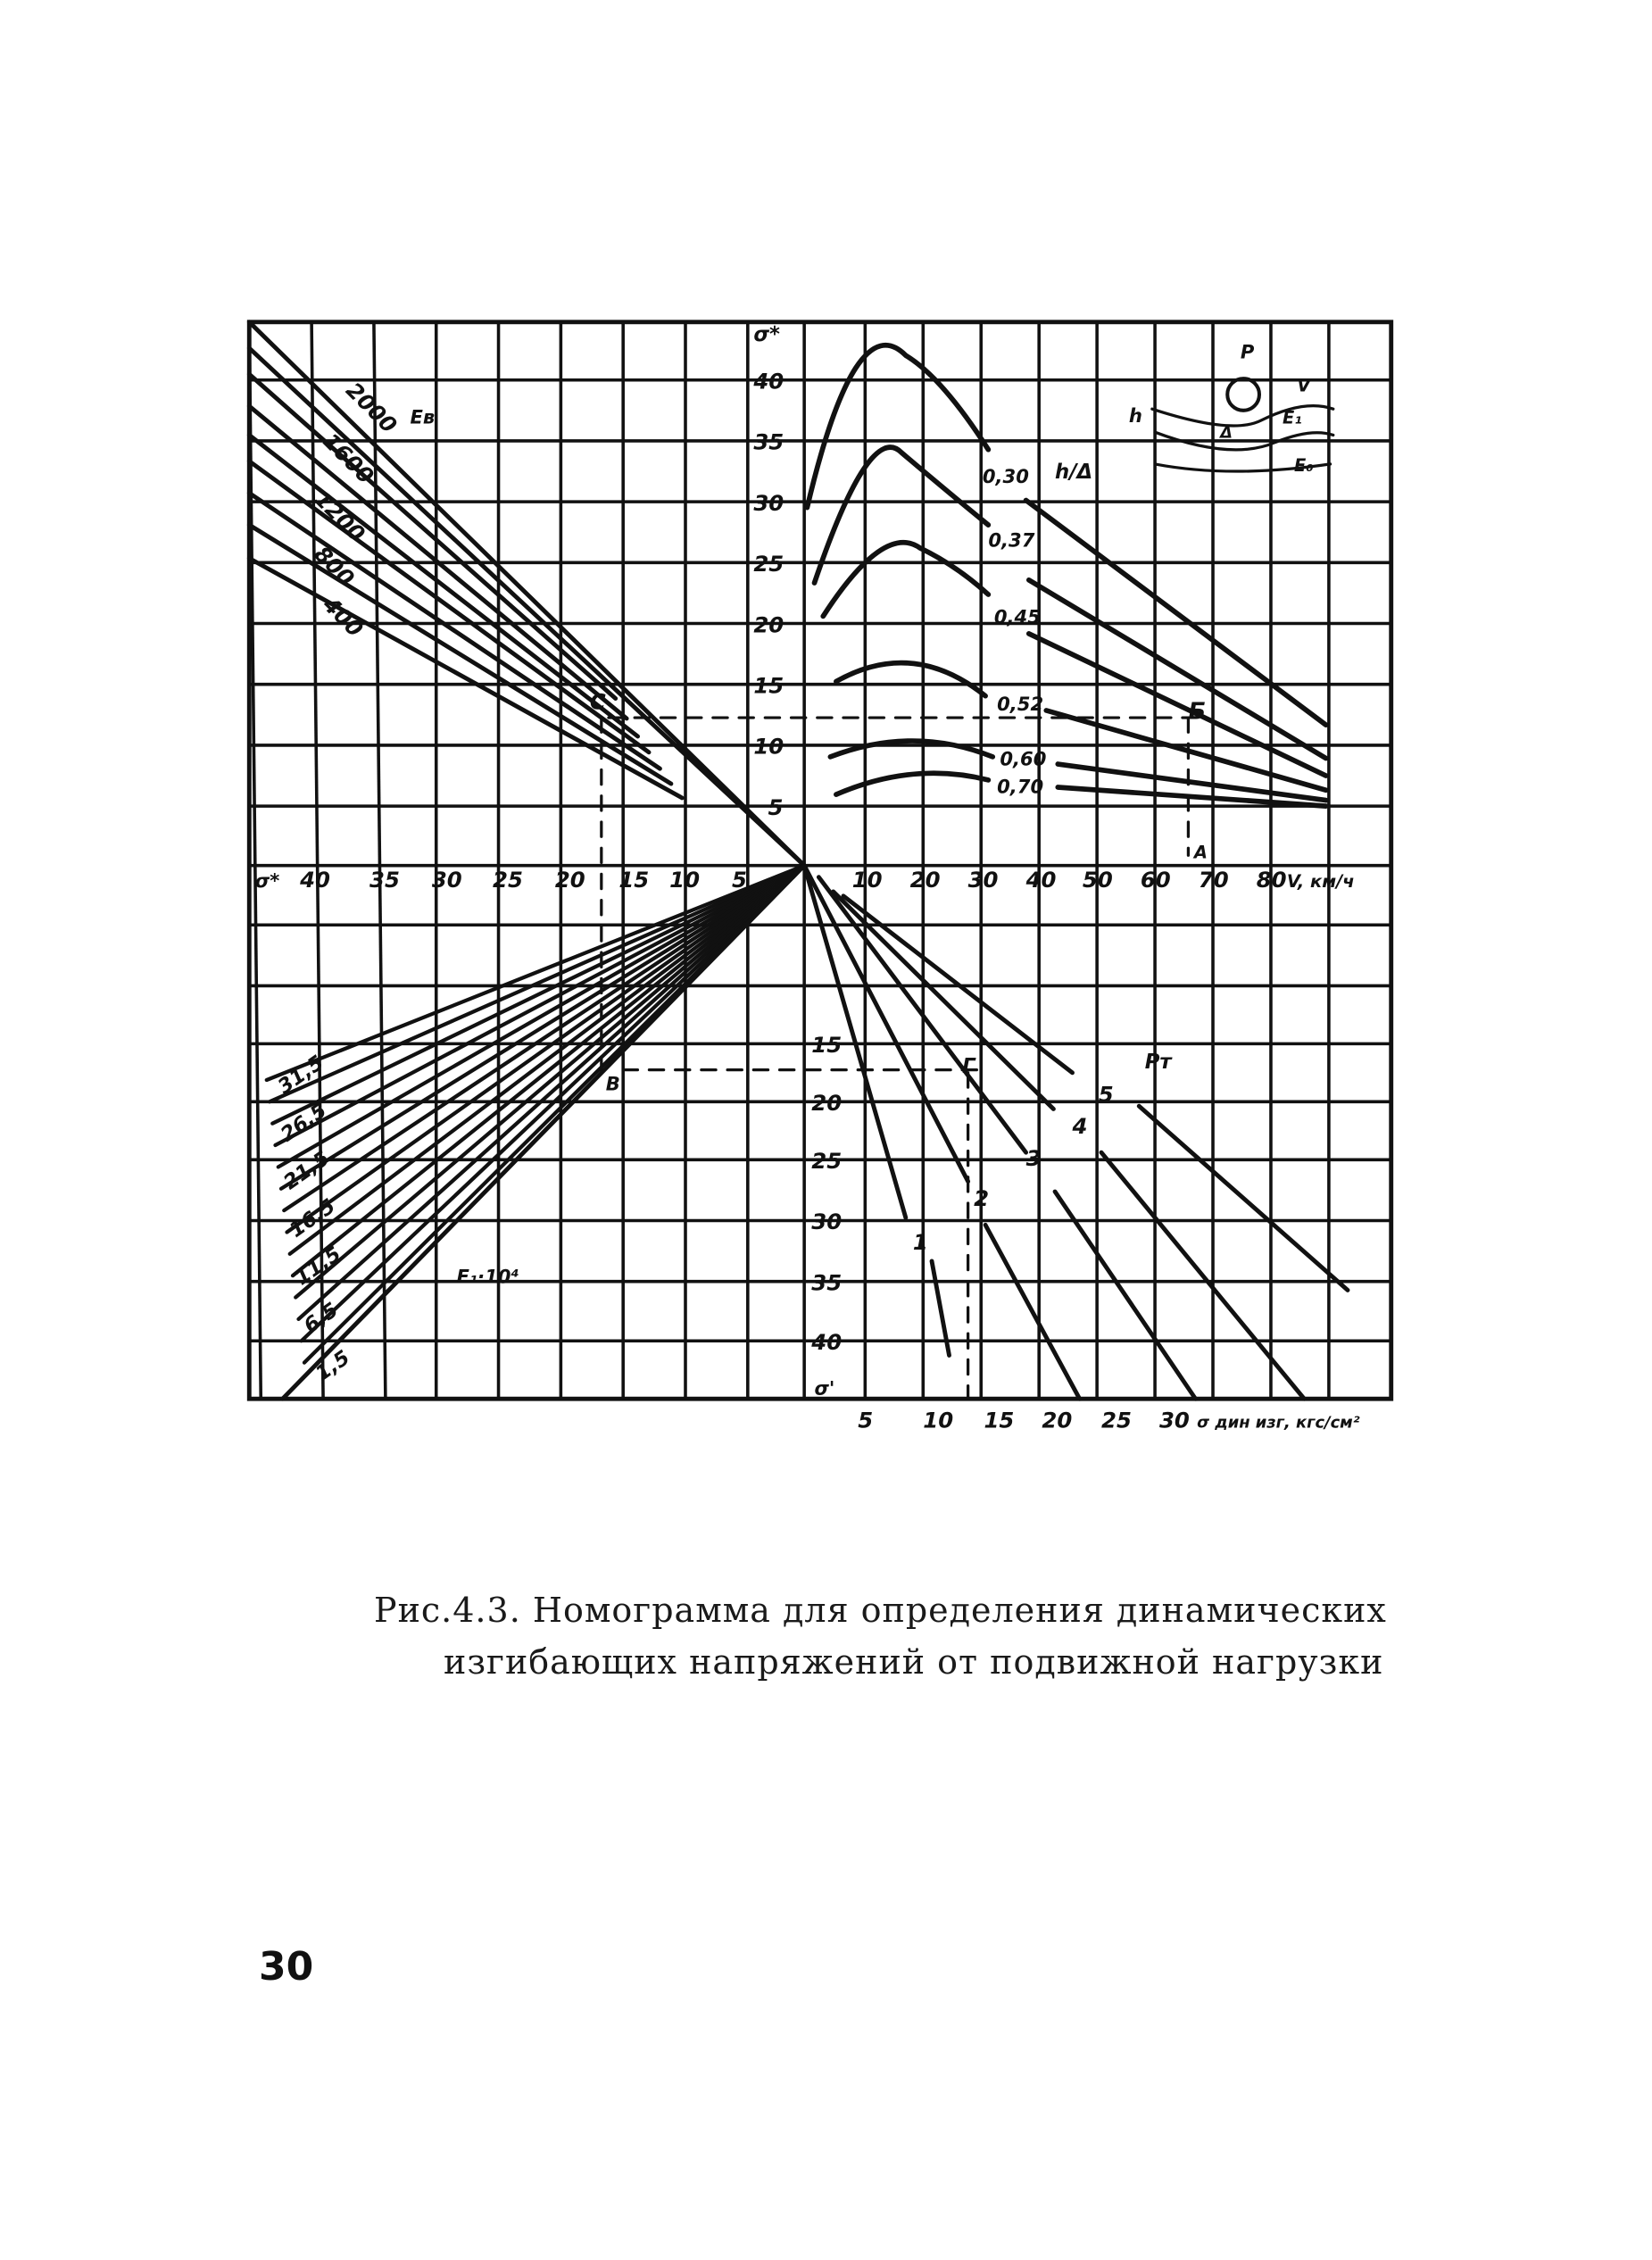 The height and width of the screenshot is (2260, 1652). I want to click on label: E₀, so click(1304, 465).